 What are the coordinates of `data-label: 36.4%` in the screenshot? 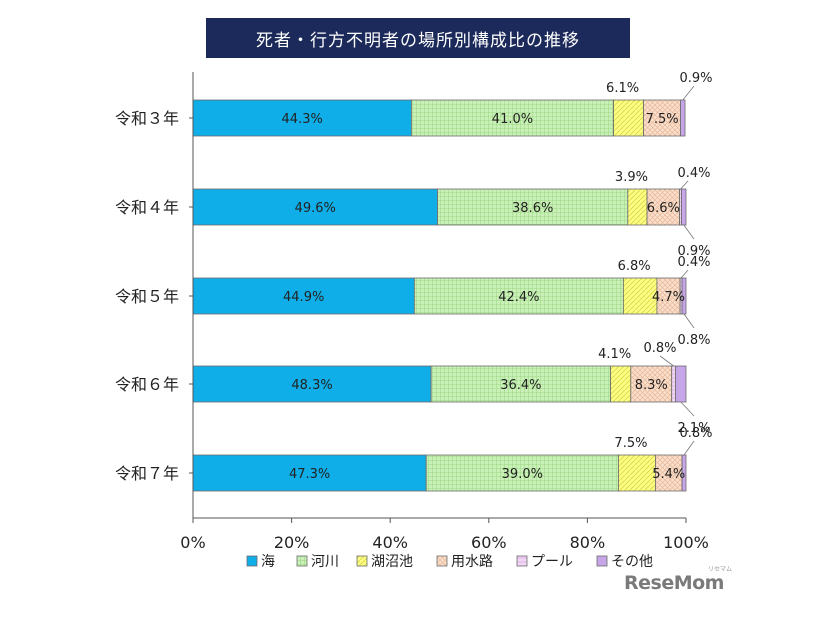 It's located at (520, 385).